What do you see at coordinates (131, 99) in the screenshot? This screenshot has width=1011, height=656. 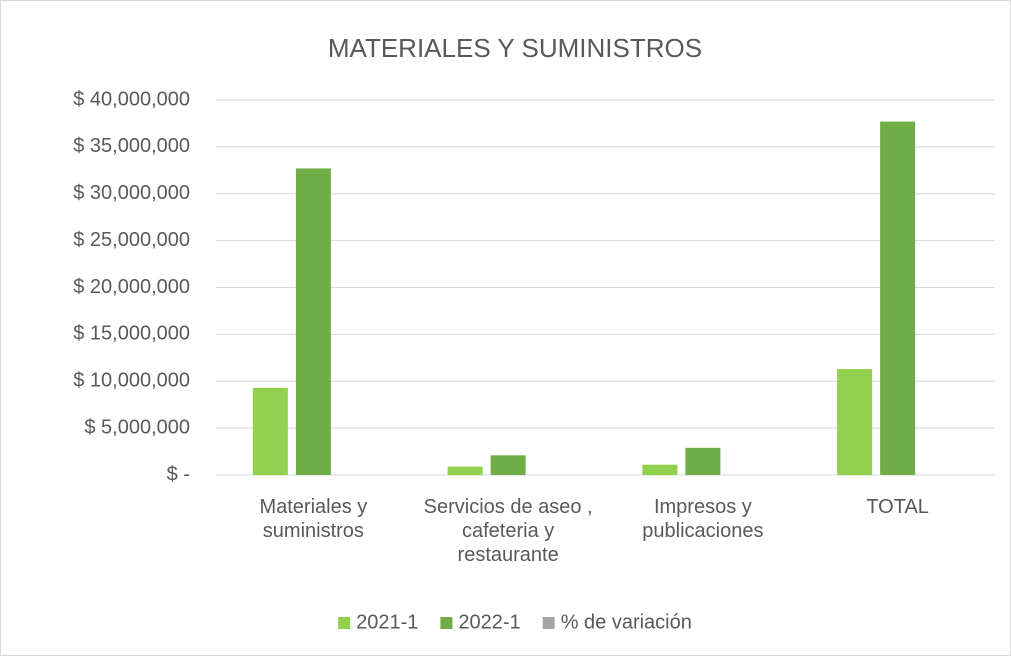 I see `y-tick-label: $ 40,000,000` at bounding box center [131, 99].